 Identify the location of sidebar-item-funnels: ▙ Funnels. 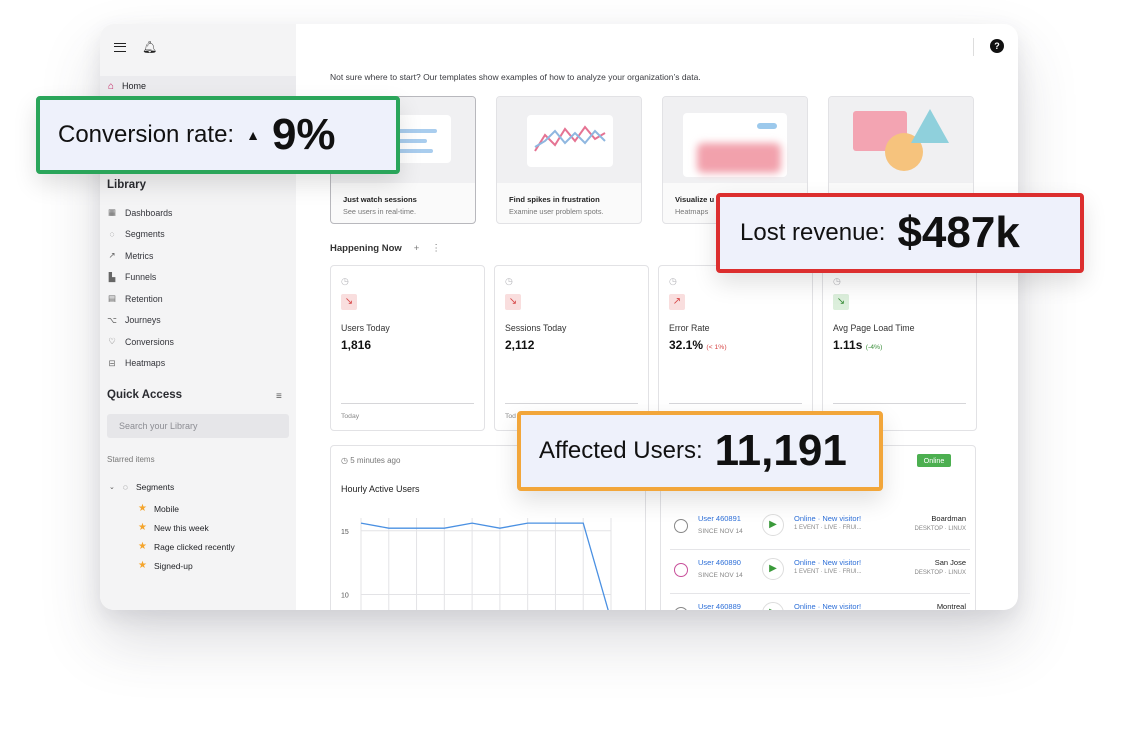
(132, 277).